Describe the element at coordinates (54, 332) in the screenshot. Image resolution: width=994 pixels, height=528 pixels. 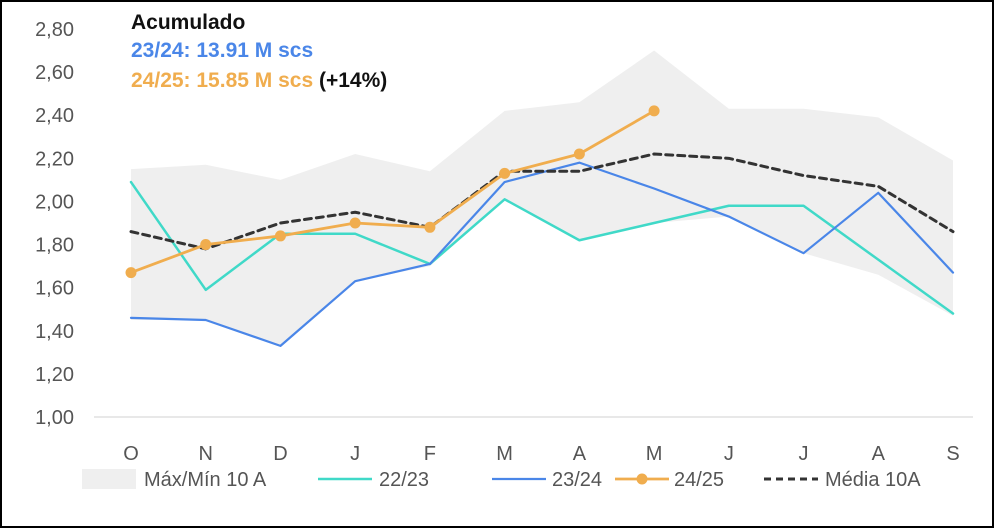
I see `y-tick-label: 1,40` at that location.